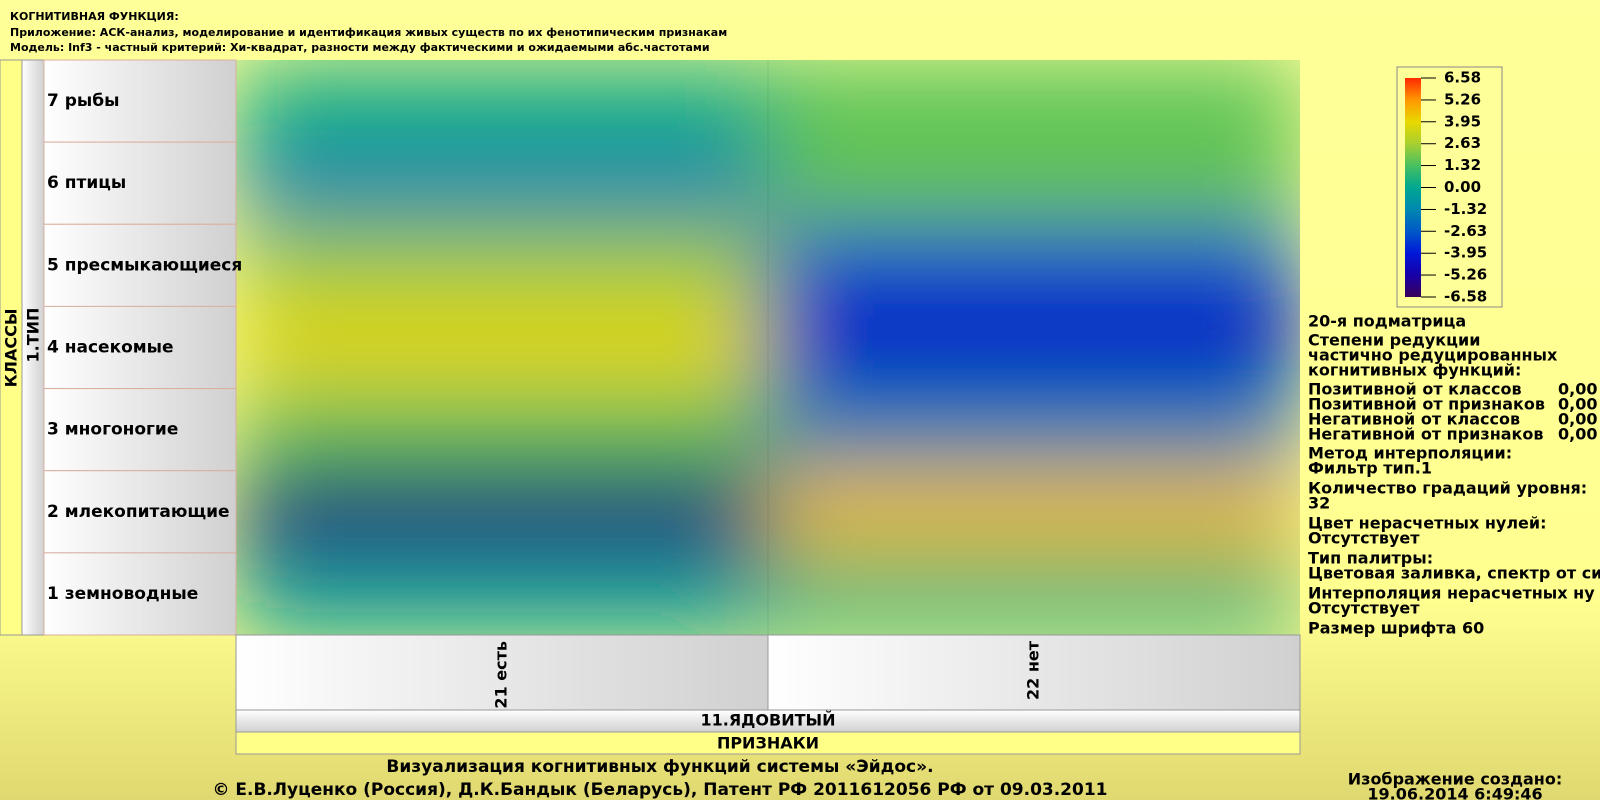  What do you see at coordinates (501, 675) in the screenshot?
I see `column-label: 21 есть` at bounding box center [501, 675].